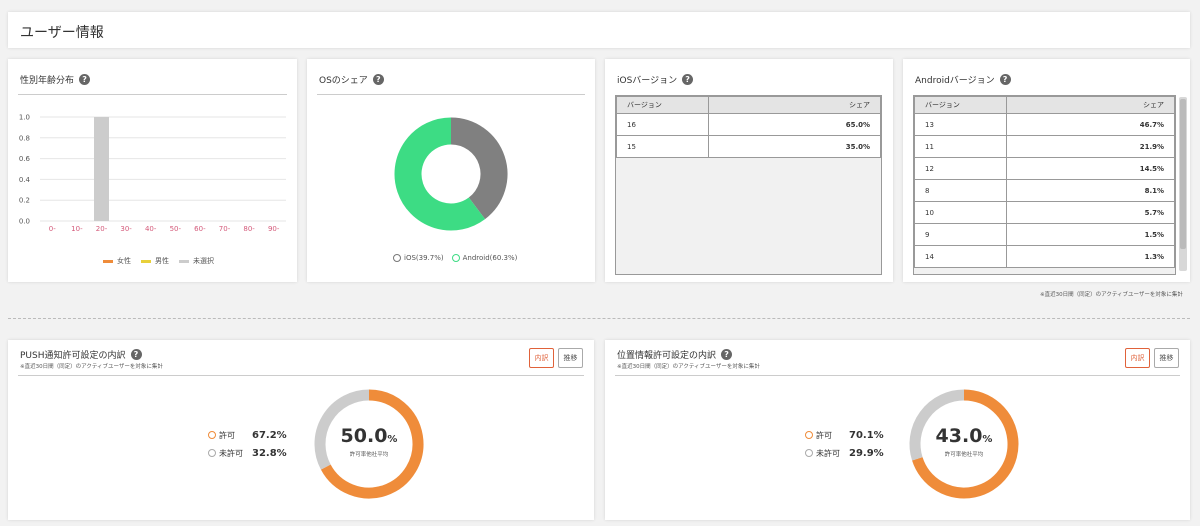 The width and height of the screenshot is (1200, 526). What do you see at coordinates (675, 354) in the screenshot?
I see `location-permission-title: 位置情報許可設定の内訳 ?` at bounding box center [675, 354].